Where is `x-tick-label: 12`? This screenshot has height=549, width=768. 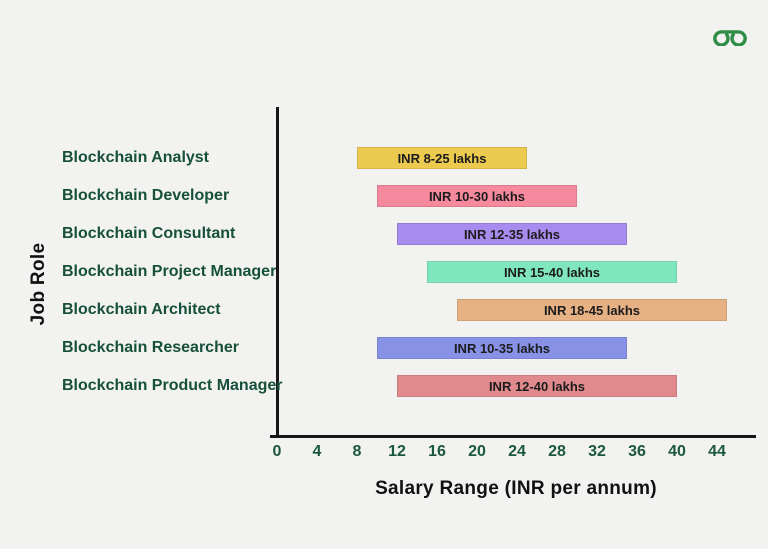 x-tick-label: 12 is located at coordinates (397, 451).